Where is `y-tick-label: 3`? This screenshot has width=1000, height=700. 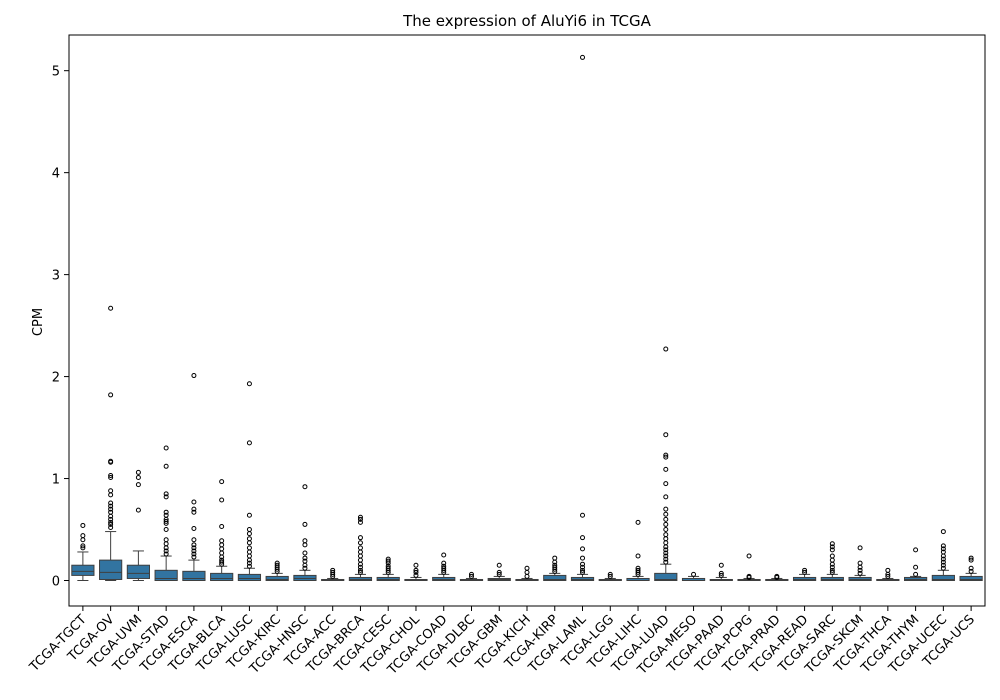 y-tick-label: 3 is located at coordinates (56, 276).